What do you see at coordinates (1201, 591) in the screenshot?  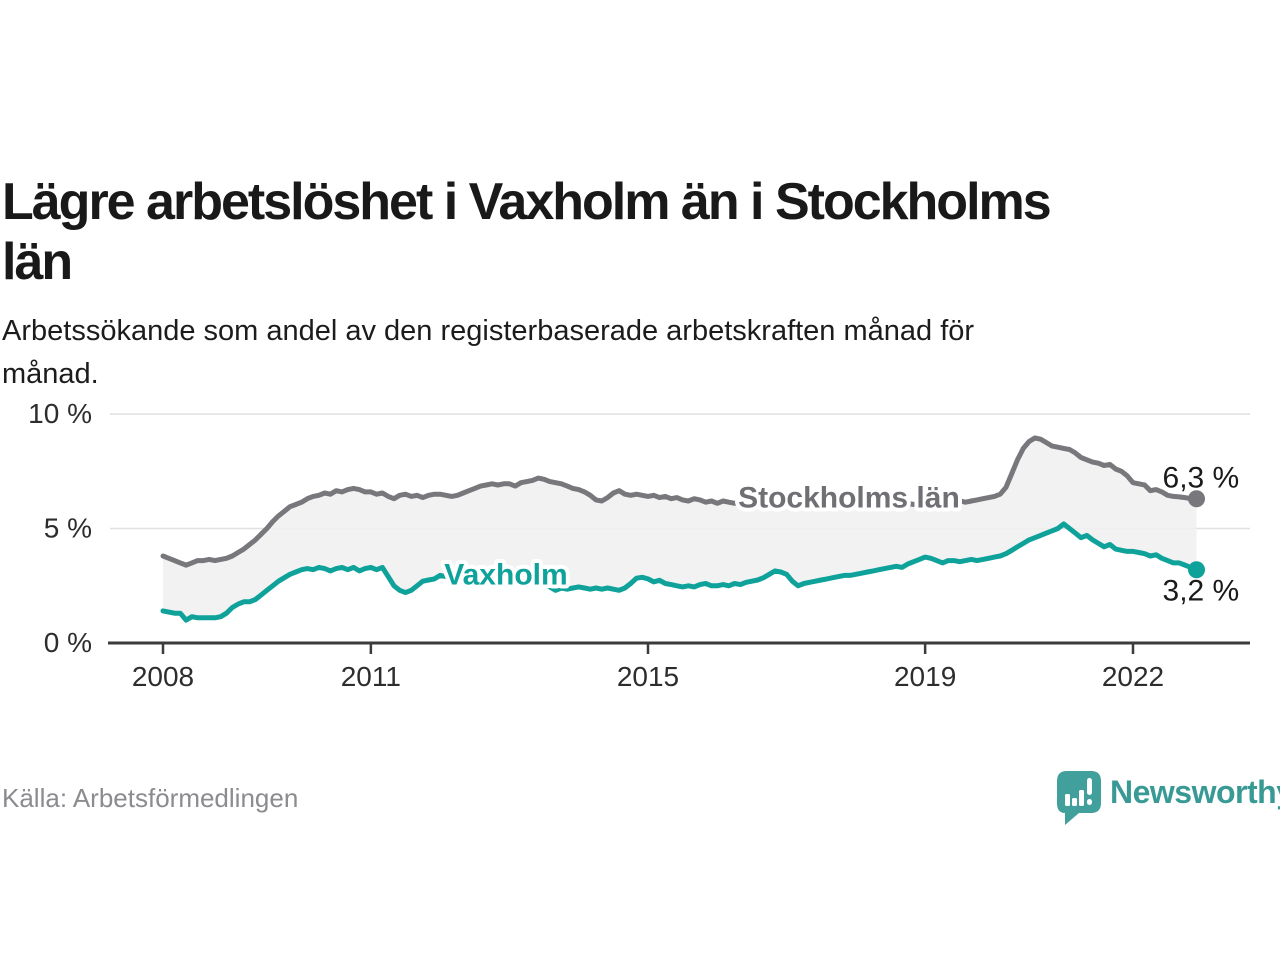 I see `end-value-label: 3,2 %` at bounding box center [1201, 591].